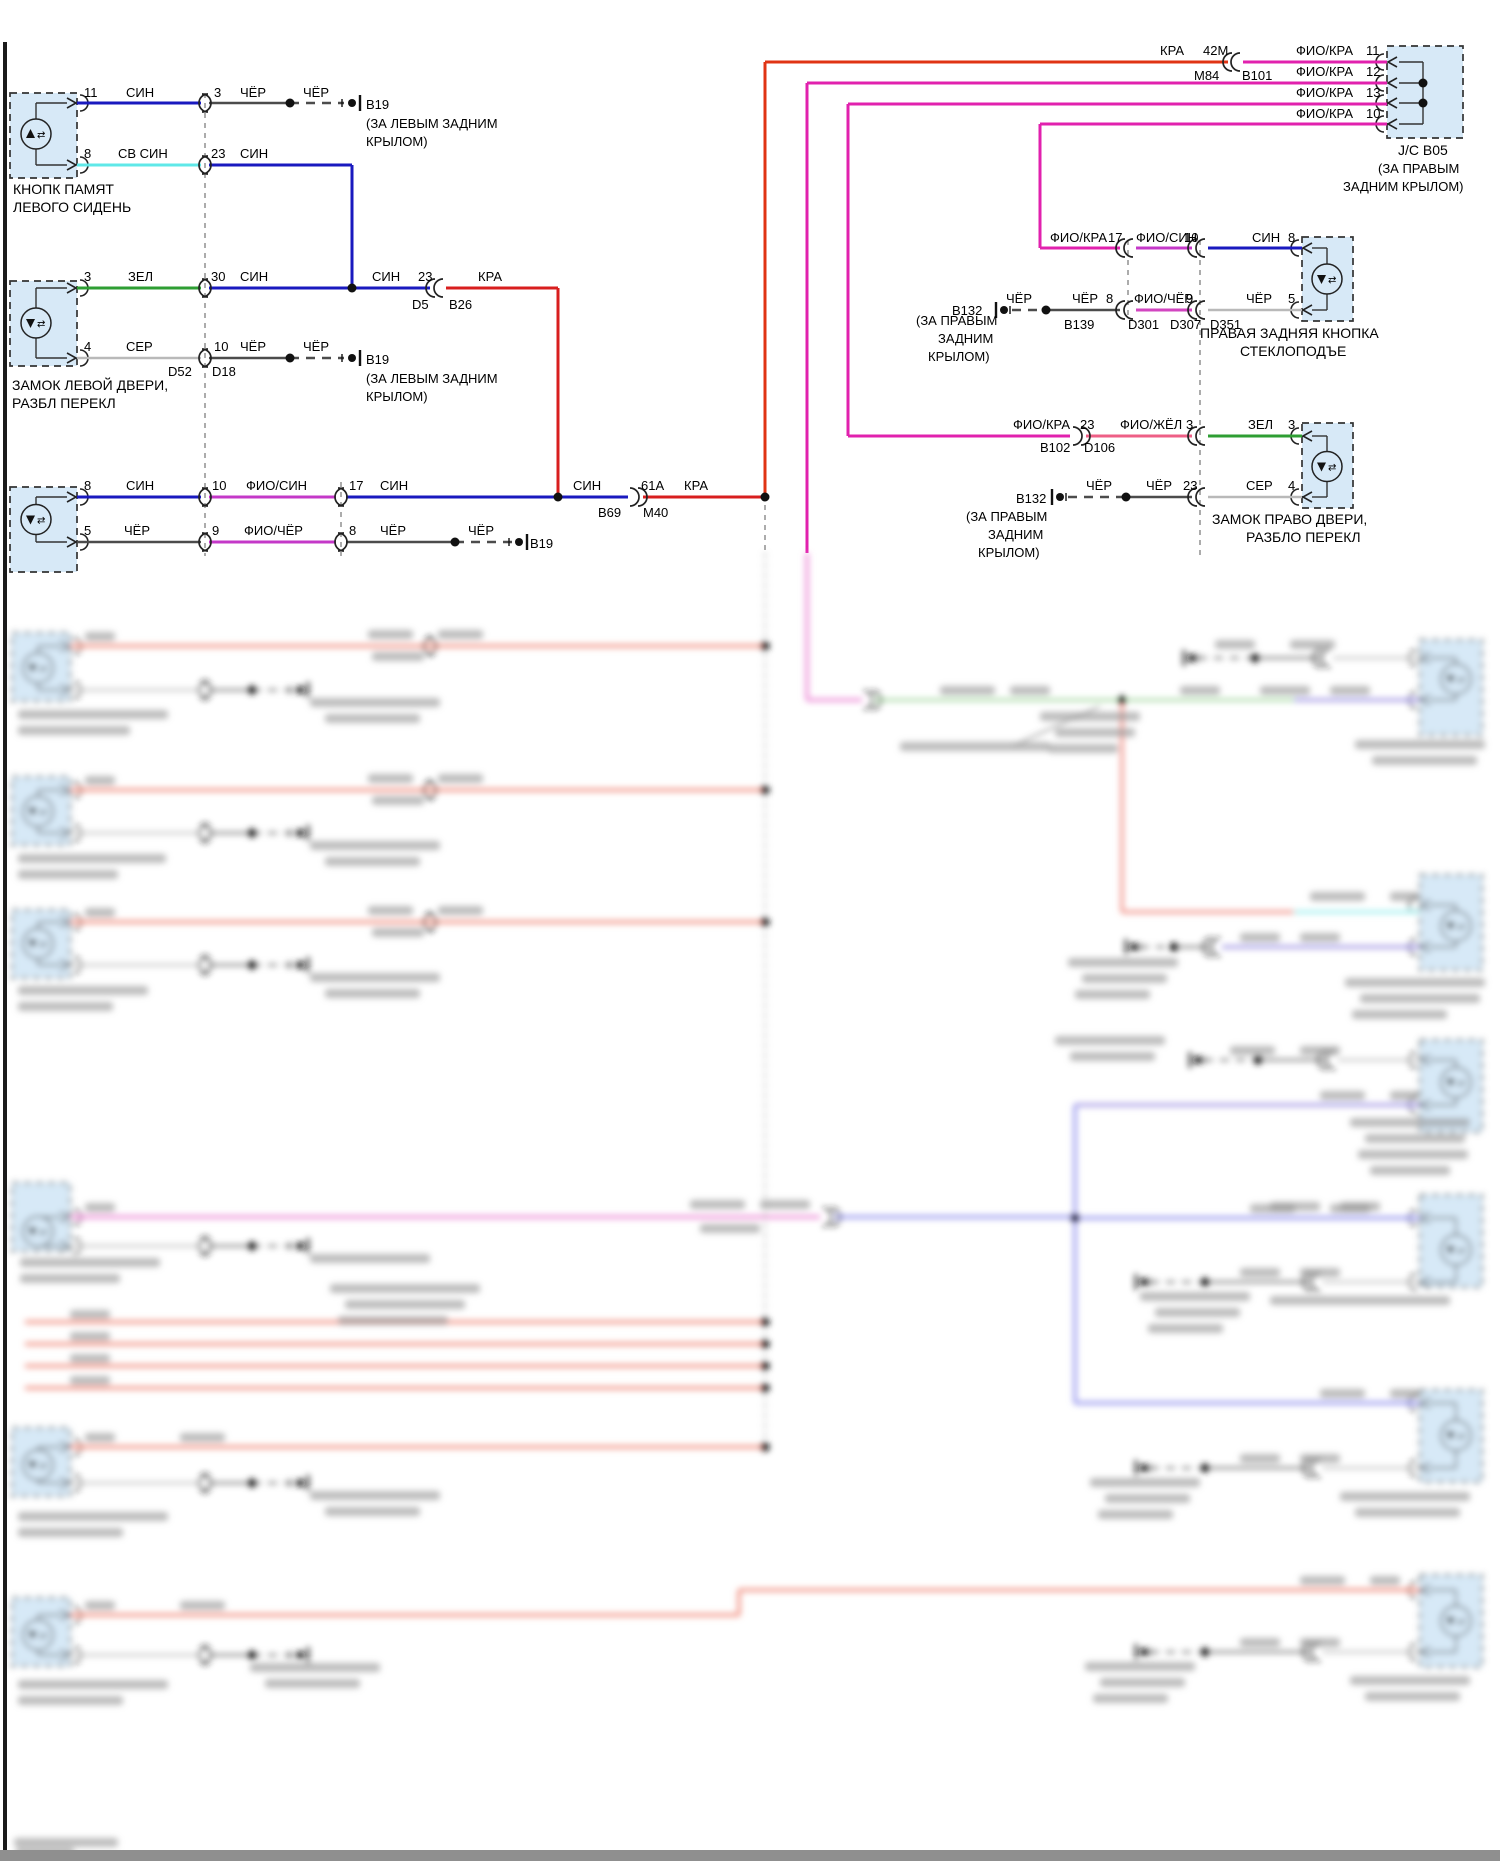 The height and width of the screenshot is (1861, 1500). What do you see at coordinates (90, 384) in the screenshot?
I see `wire-label: ЗАМОК ЛЕВОЙ ДВЕРИ,` at bounding box center [90, 384].